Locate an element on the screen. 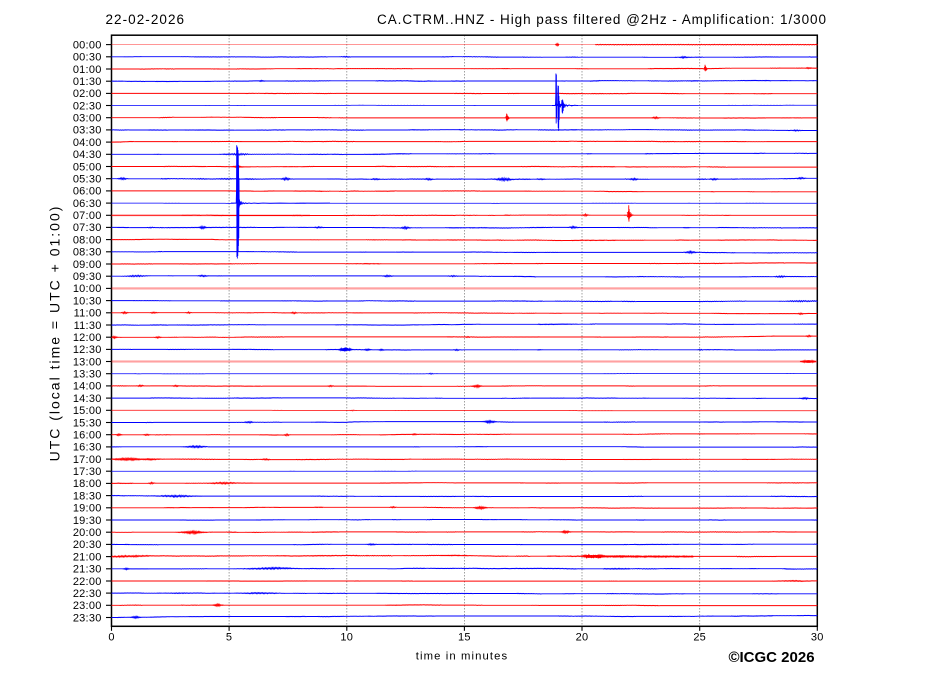  svg-text: 04:30 is located at coordinates (87, 155).